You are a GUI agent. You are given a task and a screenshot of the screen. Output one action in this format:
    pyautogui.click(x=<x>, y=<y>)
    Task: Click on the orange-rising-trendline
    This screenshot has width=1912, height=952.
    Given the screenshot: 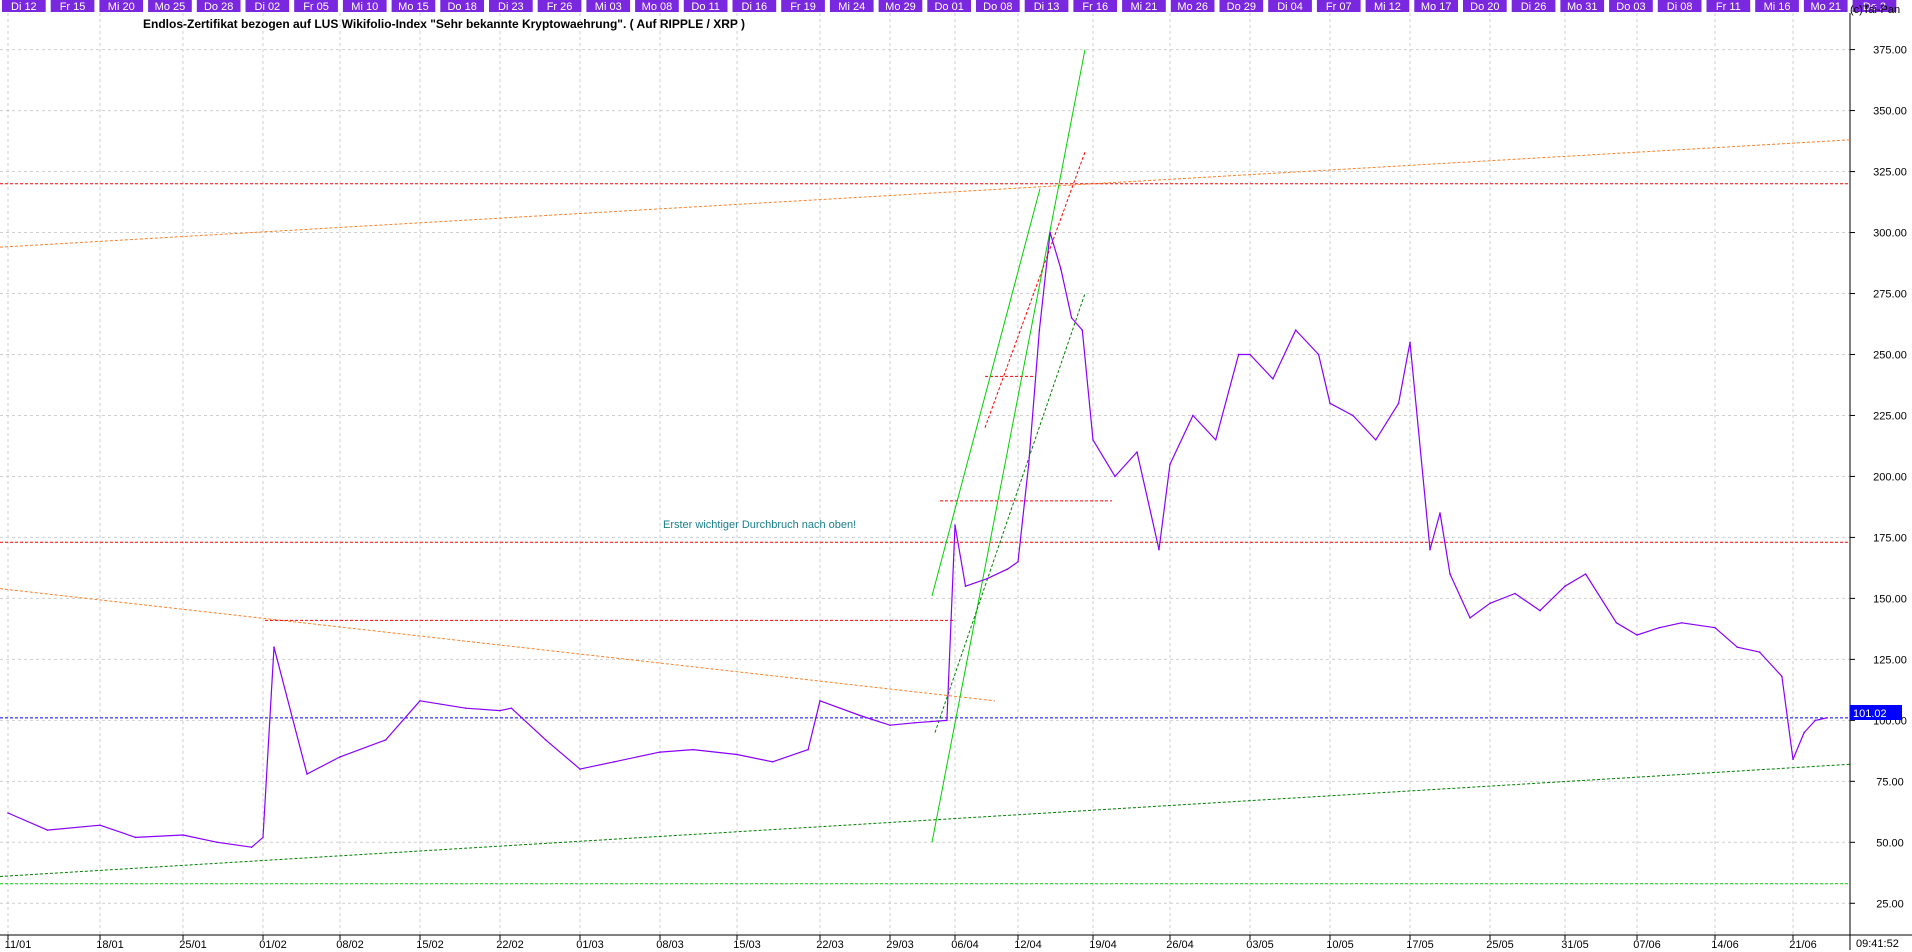 What is the action you would take?
    pyautogui.click(x=925, y=193)
    